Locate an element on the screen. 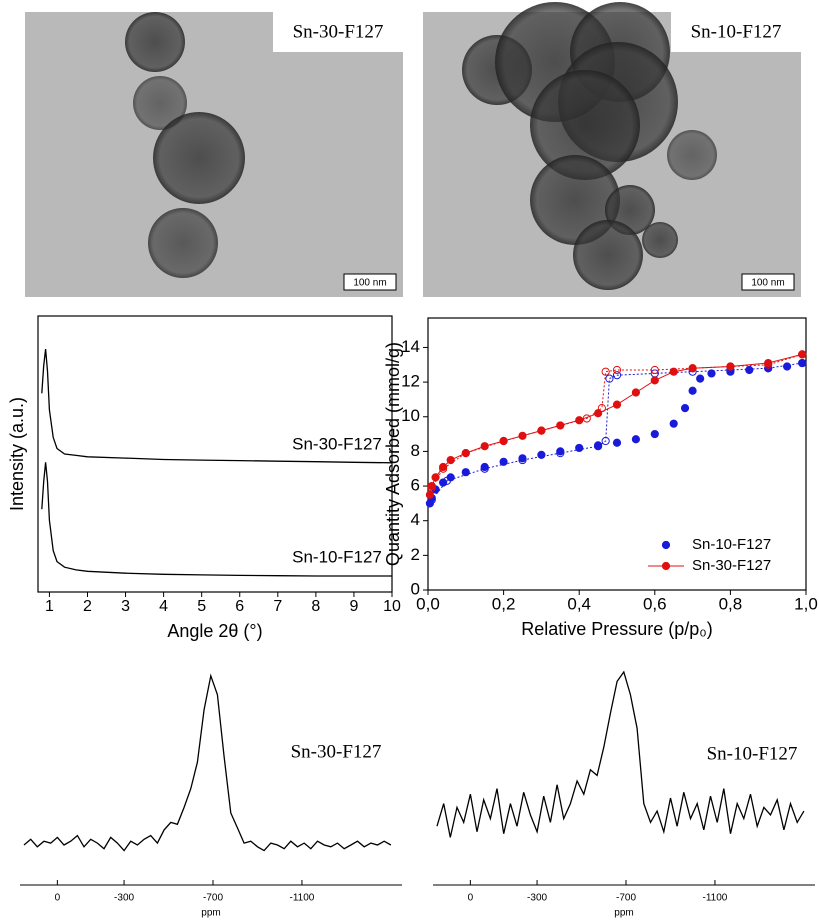 This screenshot has width=819, height=923. chart-panel: 0 -300 -700 -1100 ppm Sn-30-F127 is located at coordinates (211, 796).